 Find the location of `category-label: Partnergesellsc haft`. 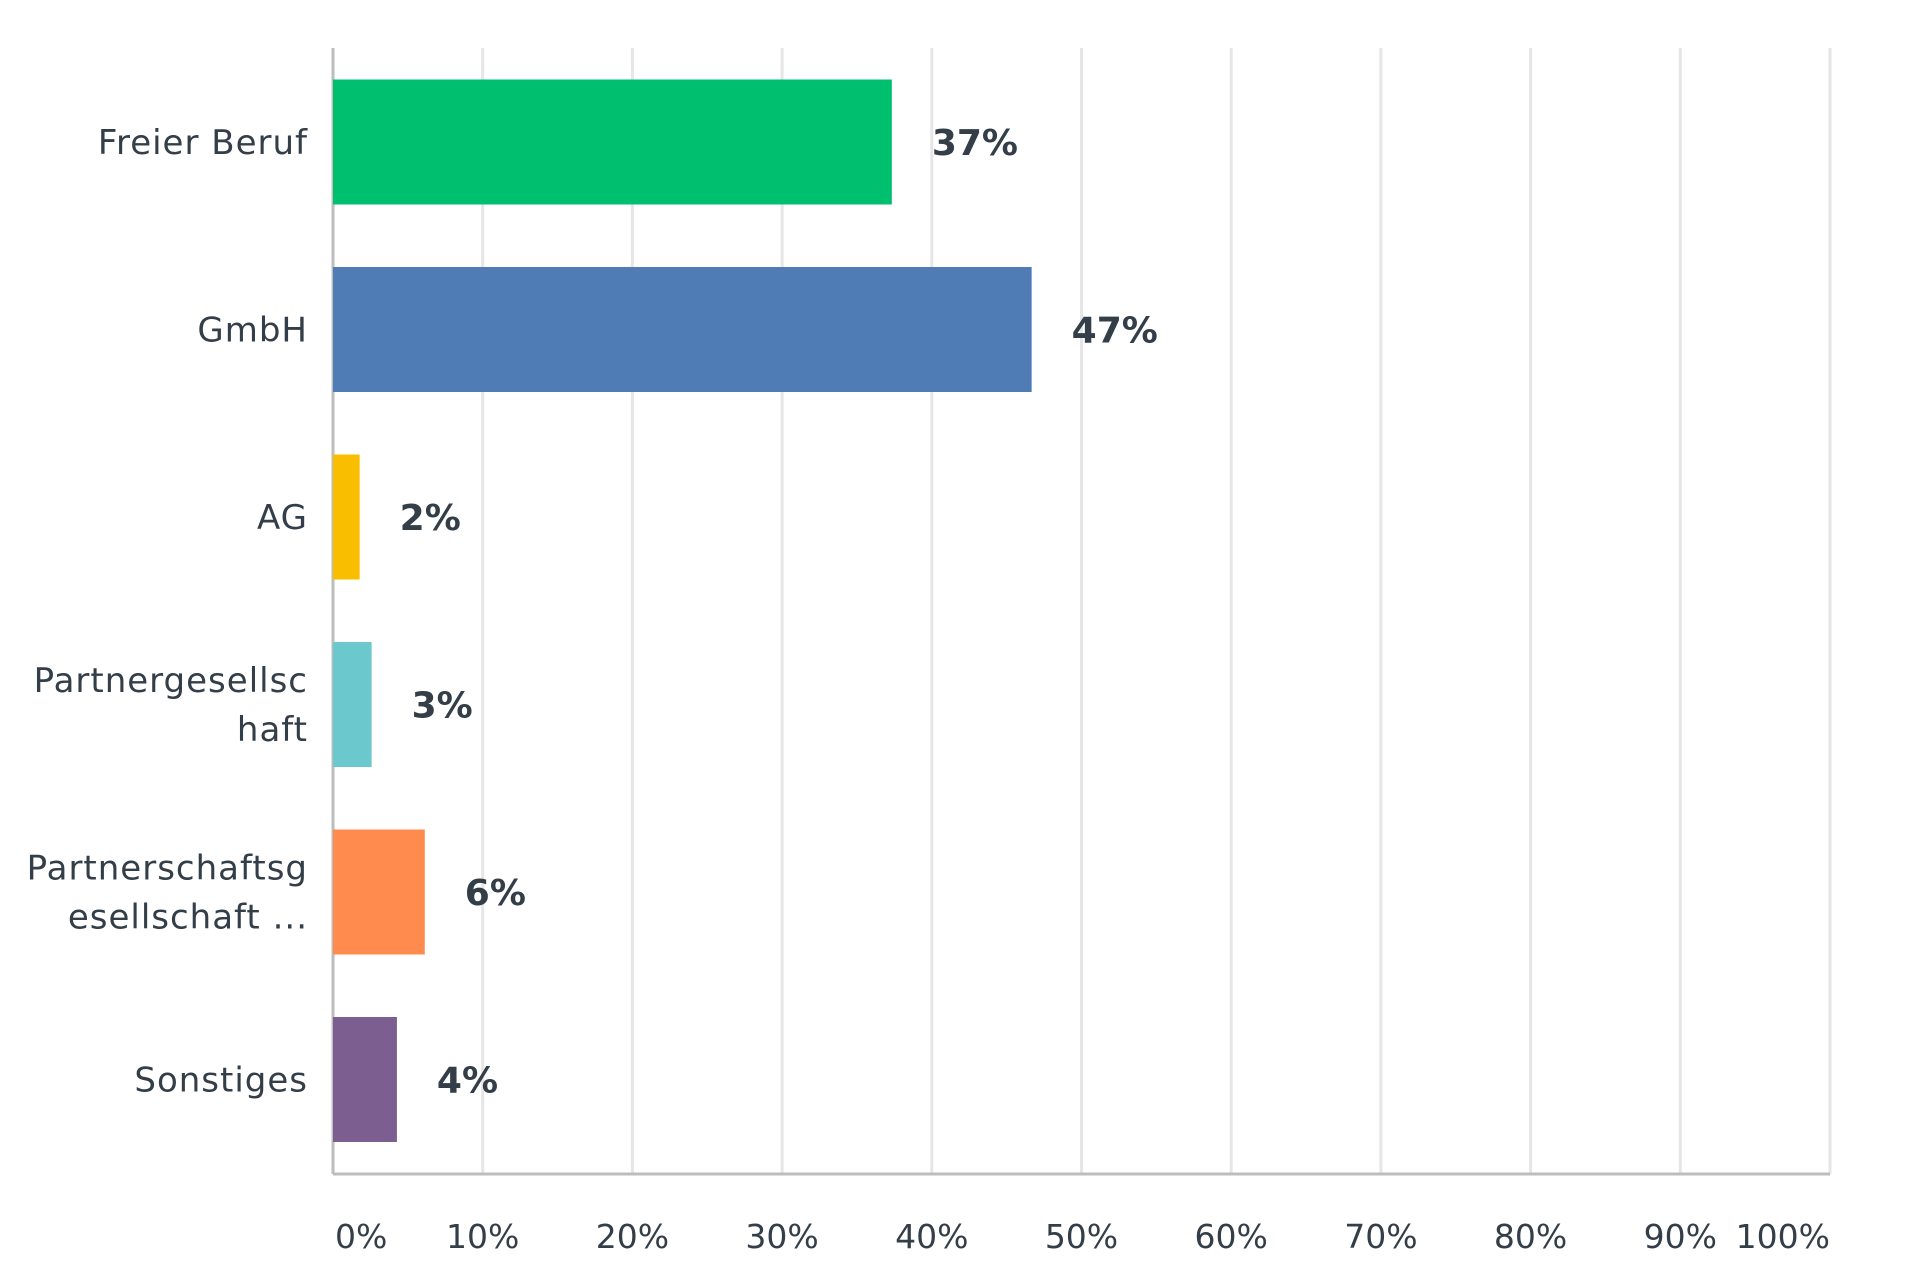

category-label: Partnergesellsc haft is located at coordinates (171, 705).